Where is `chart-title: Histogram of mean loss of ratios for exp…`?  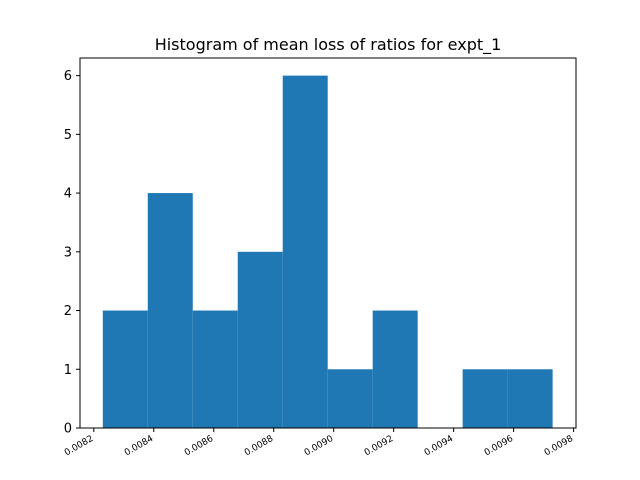 chart-title: Histogram of mean loss of ratios for exp… is located at coordinates (328, 45).